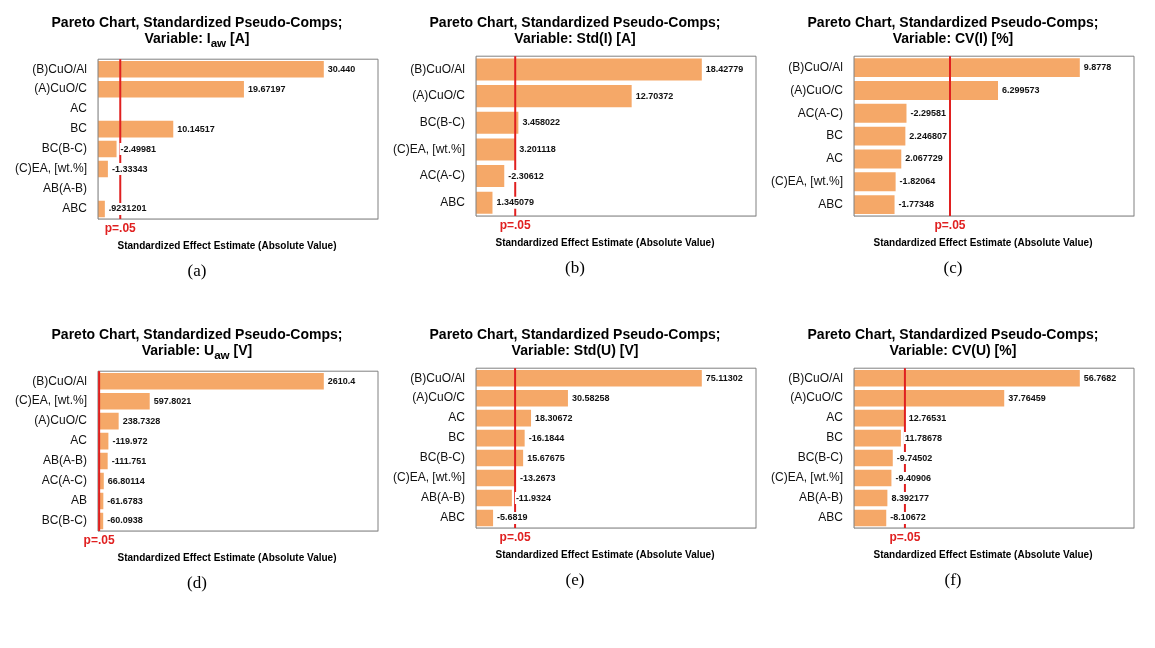 This screenshot has width=1155, height=648. Describe the element at coordinates (924, 158) in the screenshot. I see `data-label: 2.067729` at that location.